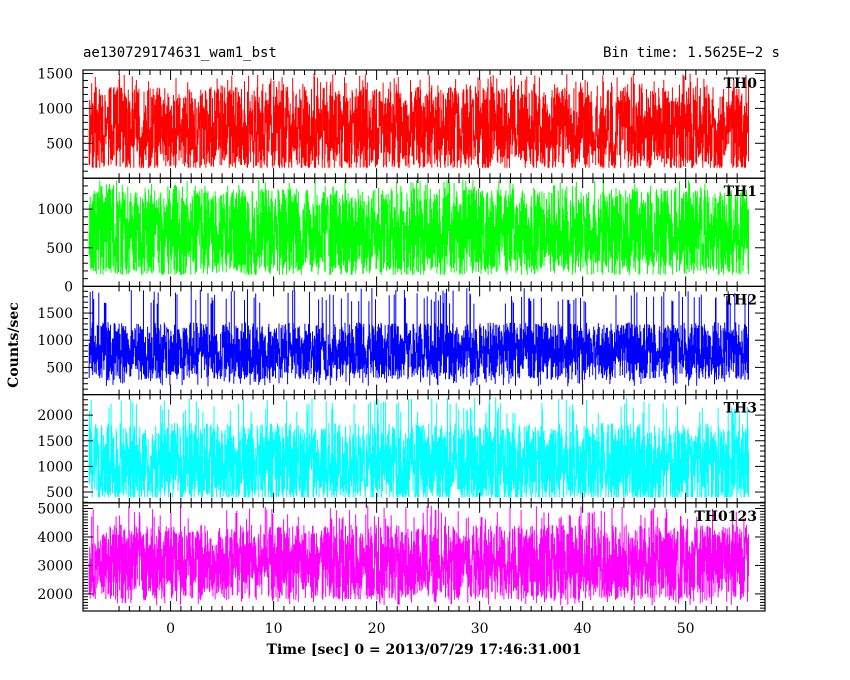 Image resolution: width=850 pixels, height=680 pixels. I want to click on panel-label-th1: TH1, so click(740, 192).